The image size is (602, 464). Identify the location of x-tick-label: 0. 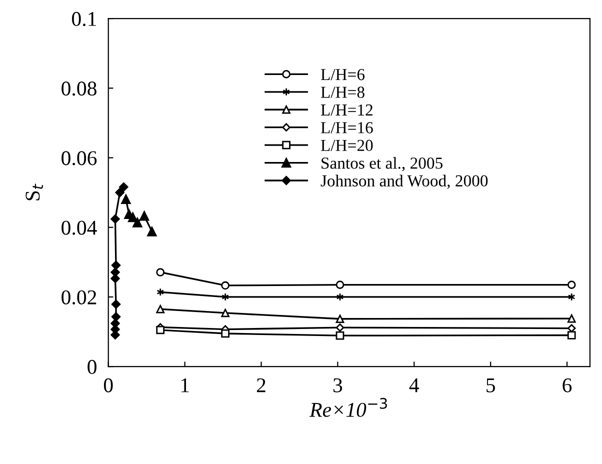
(108, 385).